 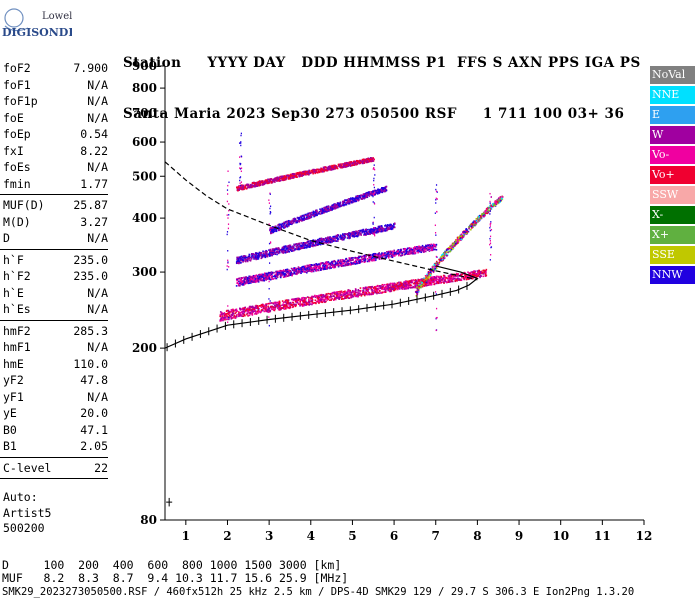 I want to click on y-tick-label: 700, so click(x=144, y=113).